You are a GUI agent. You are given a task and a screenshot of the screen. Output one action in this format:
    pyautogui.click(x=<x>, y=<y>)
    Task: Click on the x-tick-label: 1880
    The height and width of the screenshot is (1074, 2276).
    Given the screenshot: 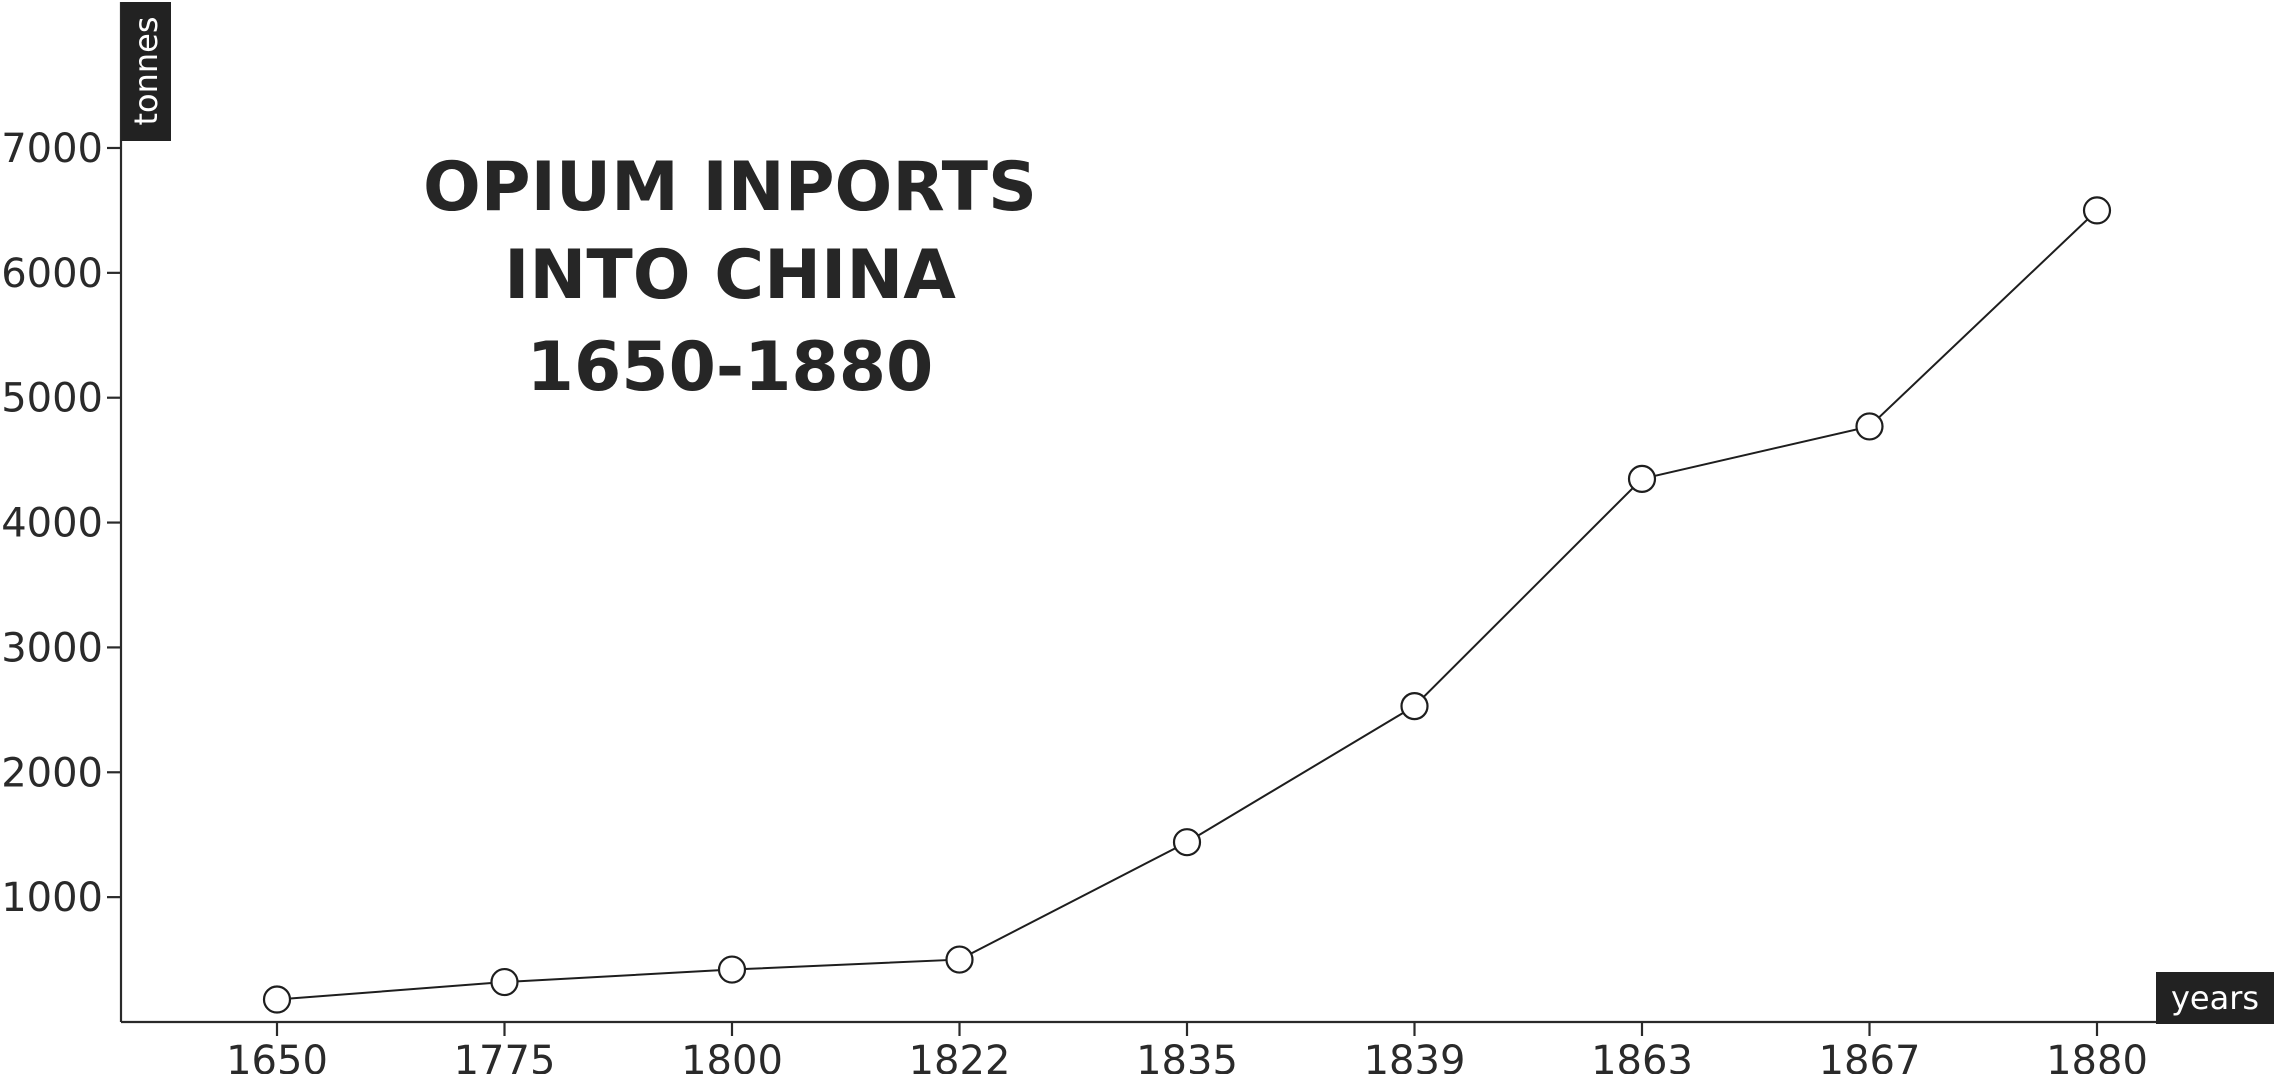 What is the action you would take?
    pyautogui.click(x=2097, y=1056)
    